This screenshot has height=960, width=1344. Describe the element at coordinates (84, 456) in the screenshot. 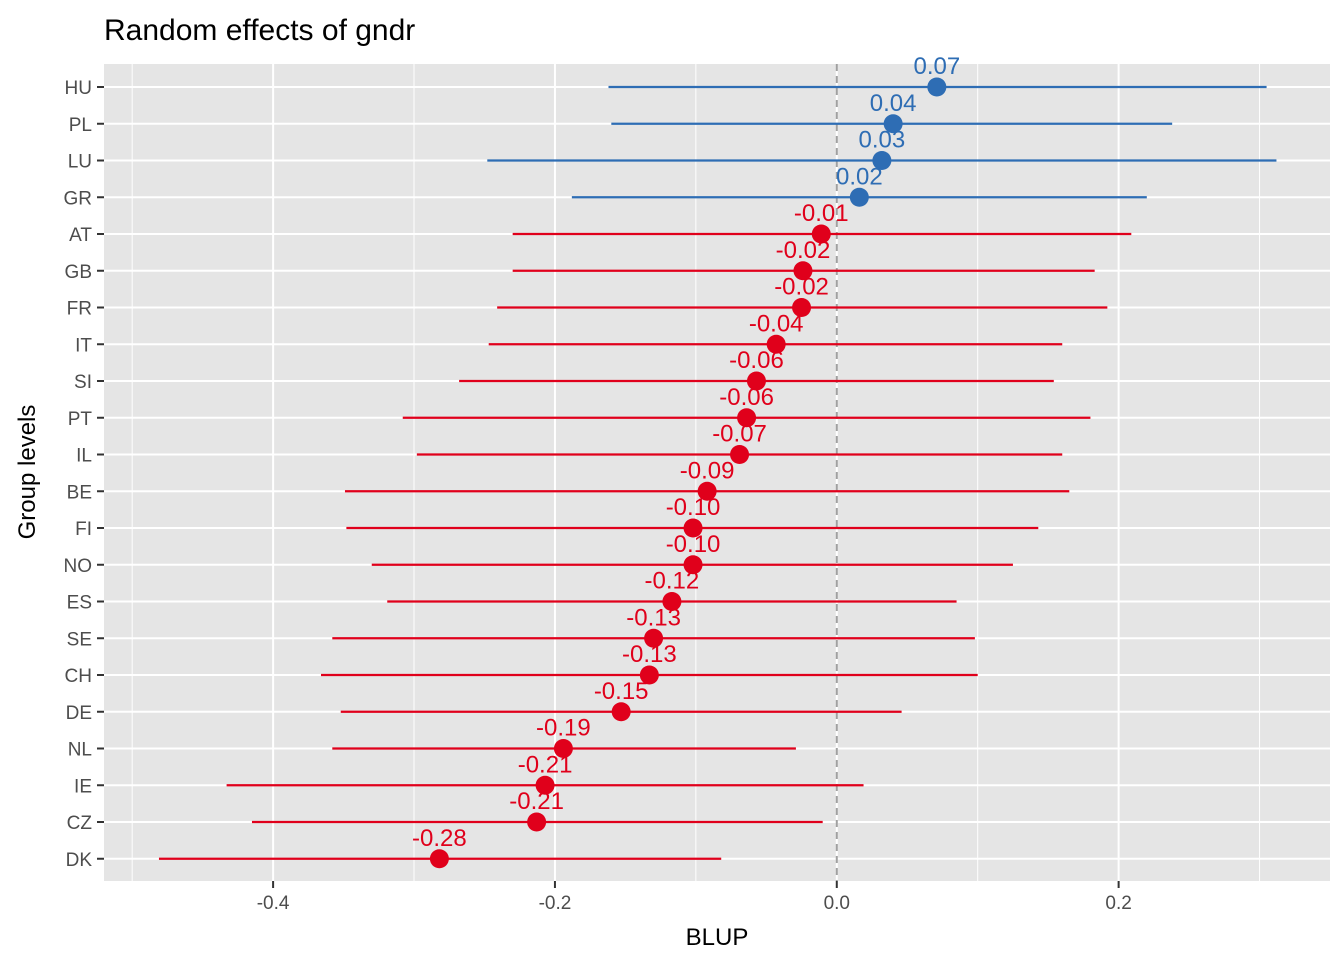

I see `y-tick-label-il: IL` at that location.